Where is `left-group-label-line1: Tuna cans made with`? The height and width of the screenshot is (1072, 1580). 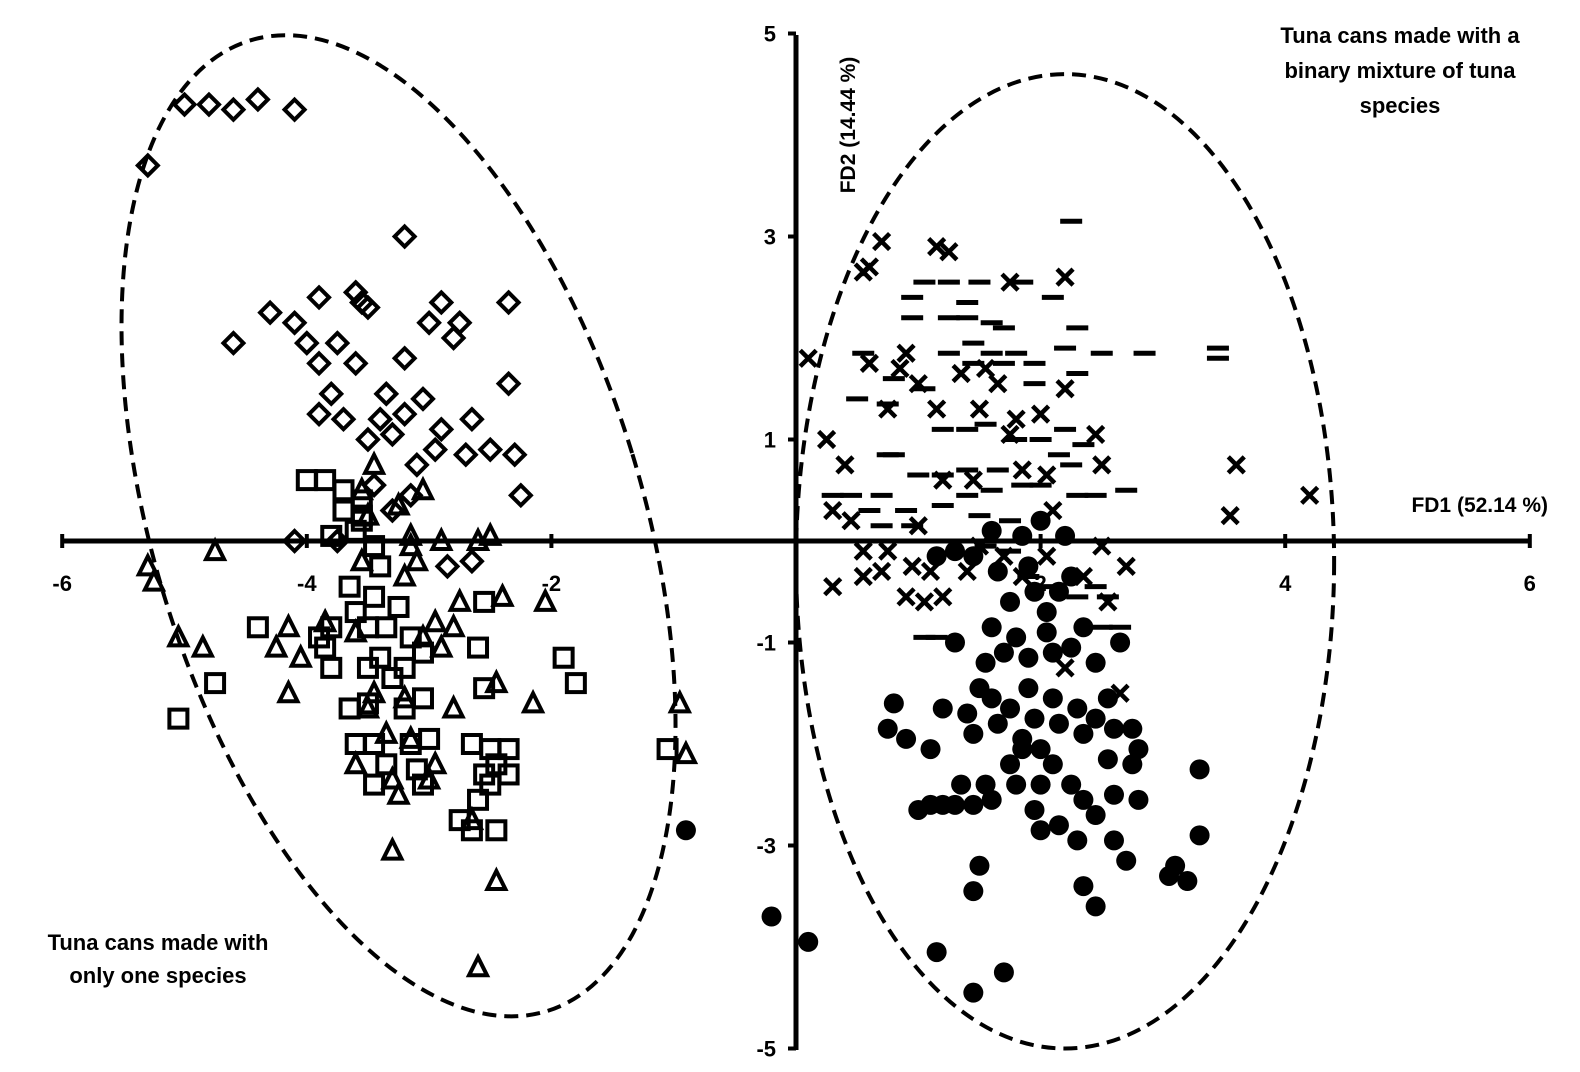 left-group-label-line1: Tuna cans made with is located at coordinates (158, 942).